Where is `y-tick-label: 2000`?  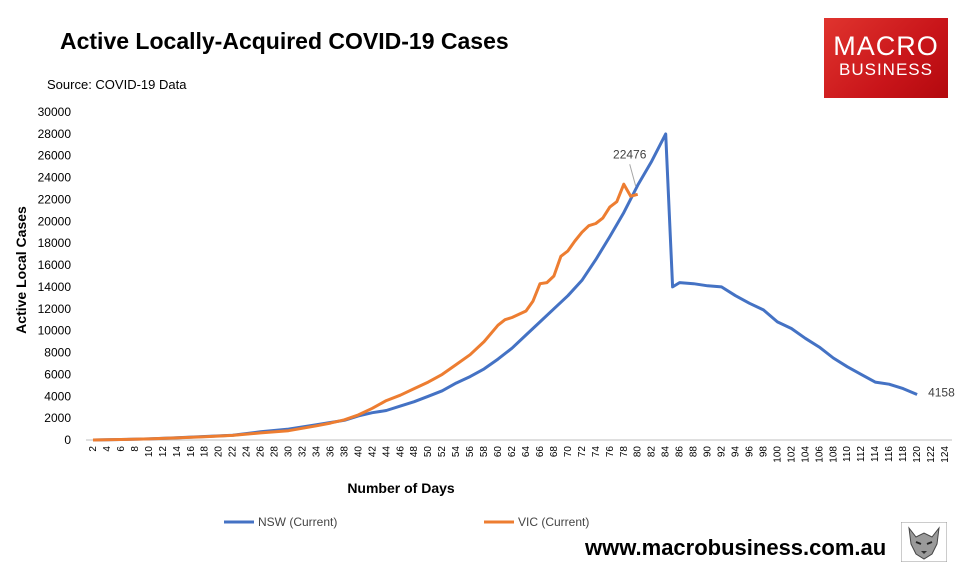 y-tick-label: 2000 is located at coordinates (57, 418).